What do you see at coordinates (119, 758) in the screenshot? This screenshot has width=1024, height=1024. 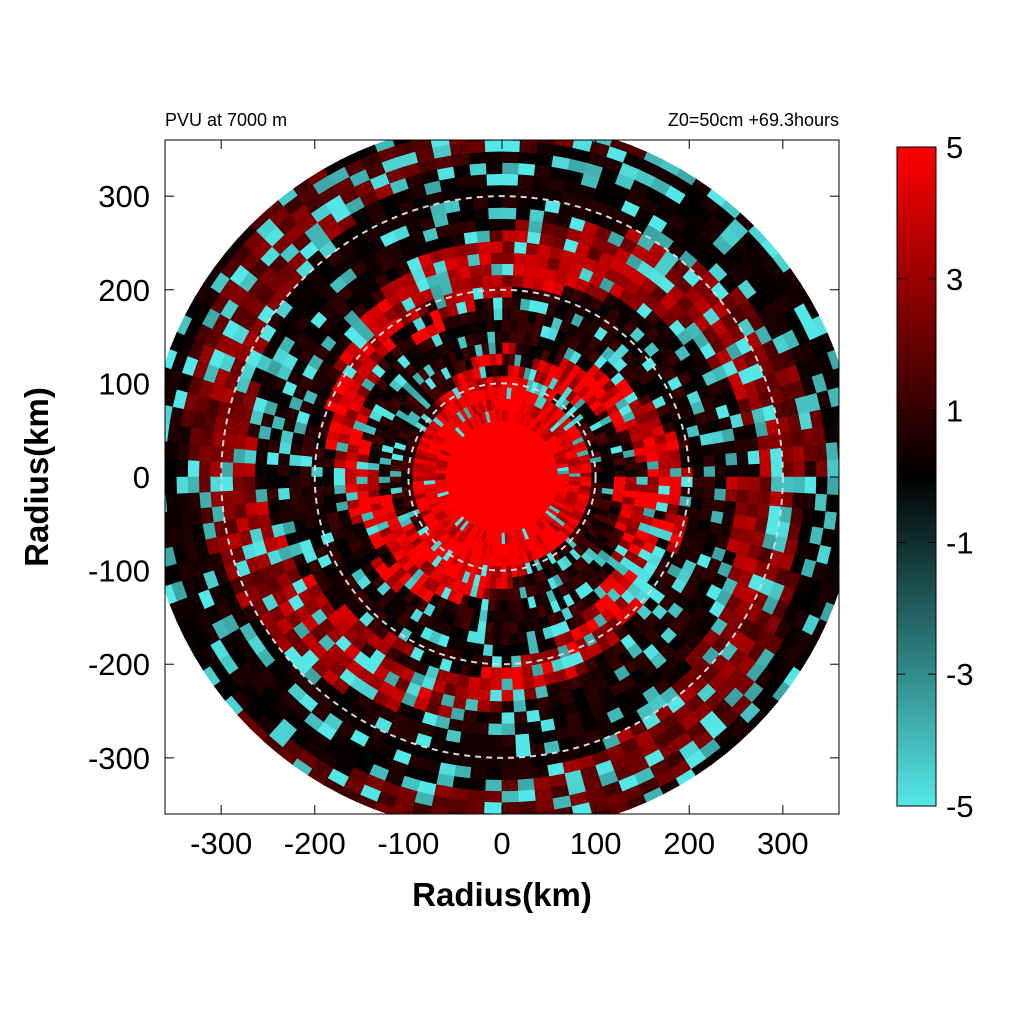 I see `y-tick-label: -300` at bounding box center [119, 758].